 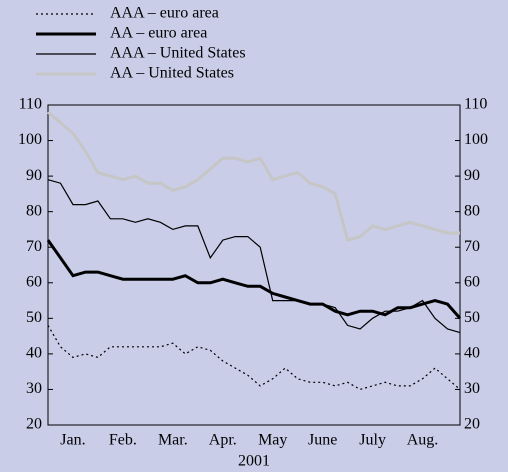 What do you see at coordinates (472, 175) in the screenshot?
I see `y2-tick-label: 90` at bounding box center [472, 175].